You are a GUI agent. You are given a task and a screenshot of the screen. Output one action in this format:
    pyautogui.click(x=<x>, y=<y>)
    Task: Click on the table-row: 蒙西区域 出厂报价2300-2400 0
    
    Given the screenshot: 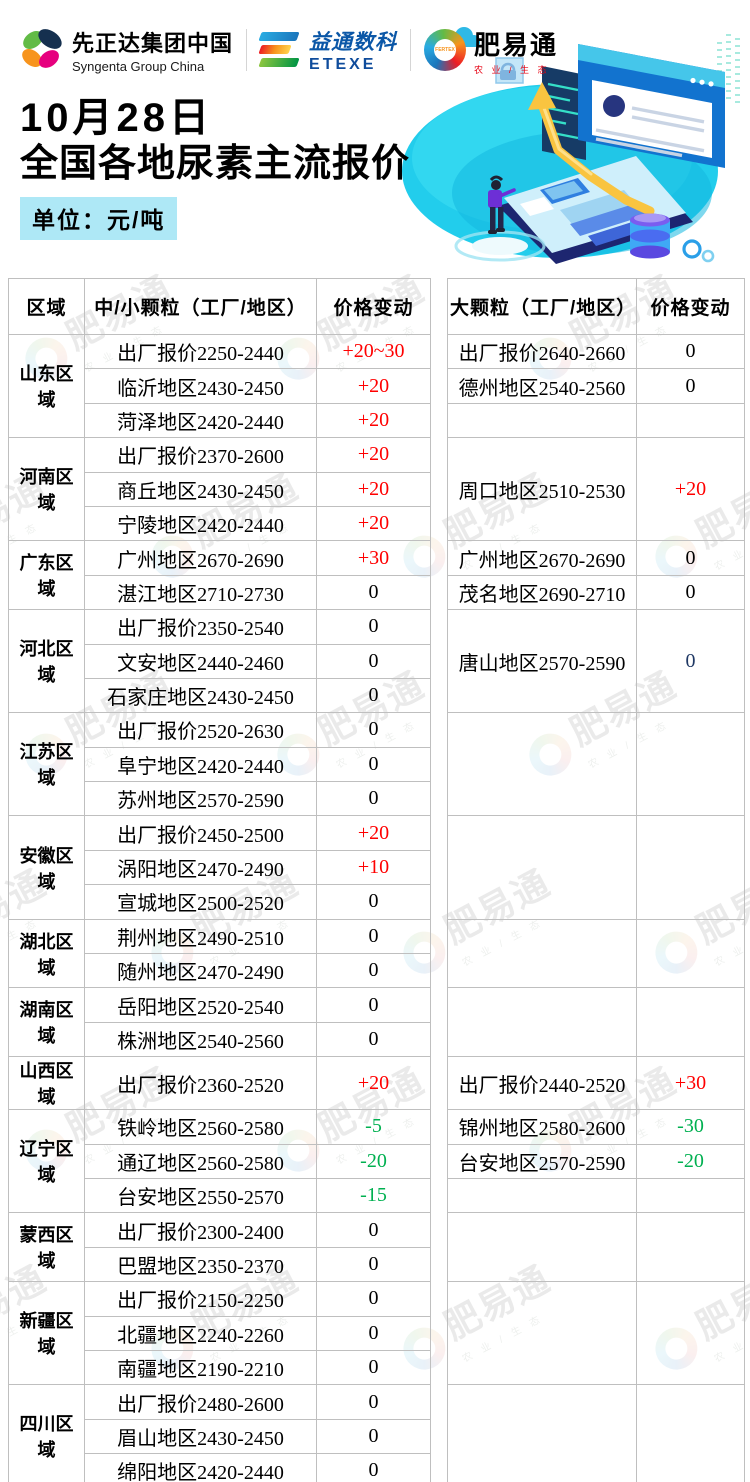 What is the action you would take?
    pyautogui.click(x=376, y=1247)
    